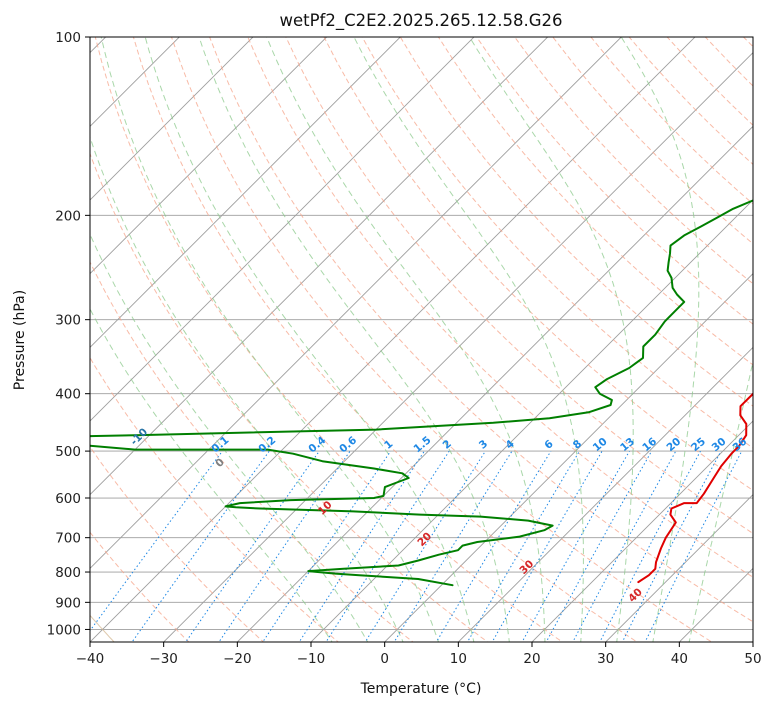  I want to click on x-axis-title: Temperature (°C), so click(421, 689).